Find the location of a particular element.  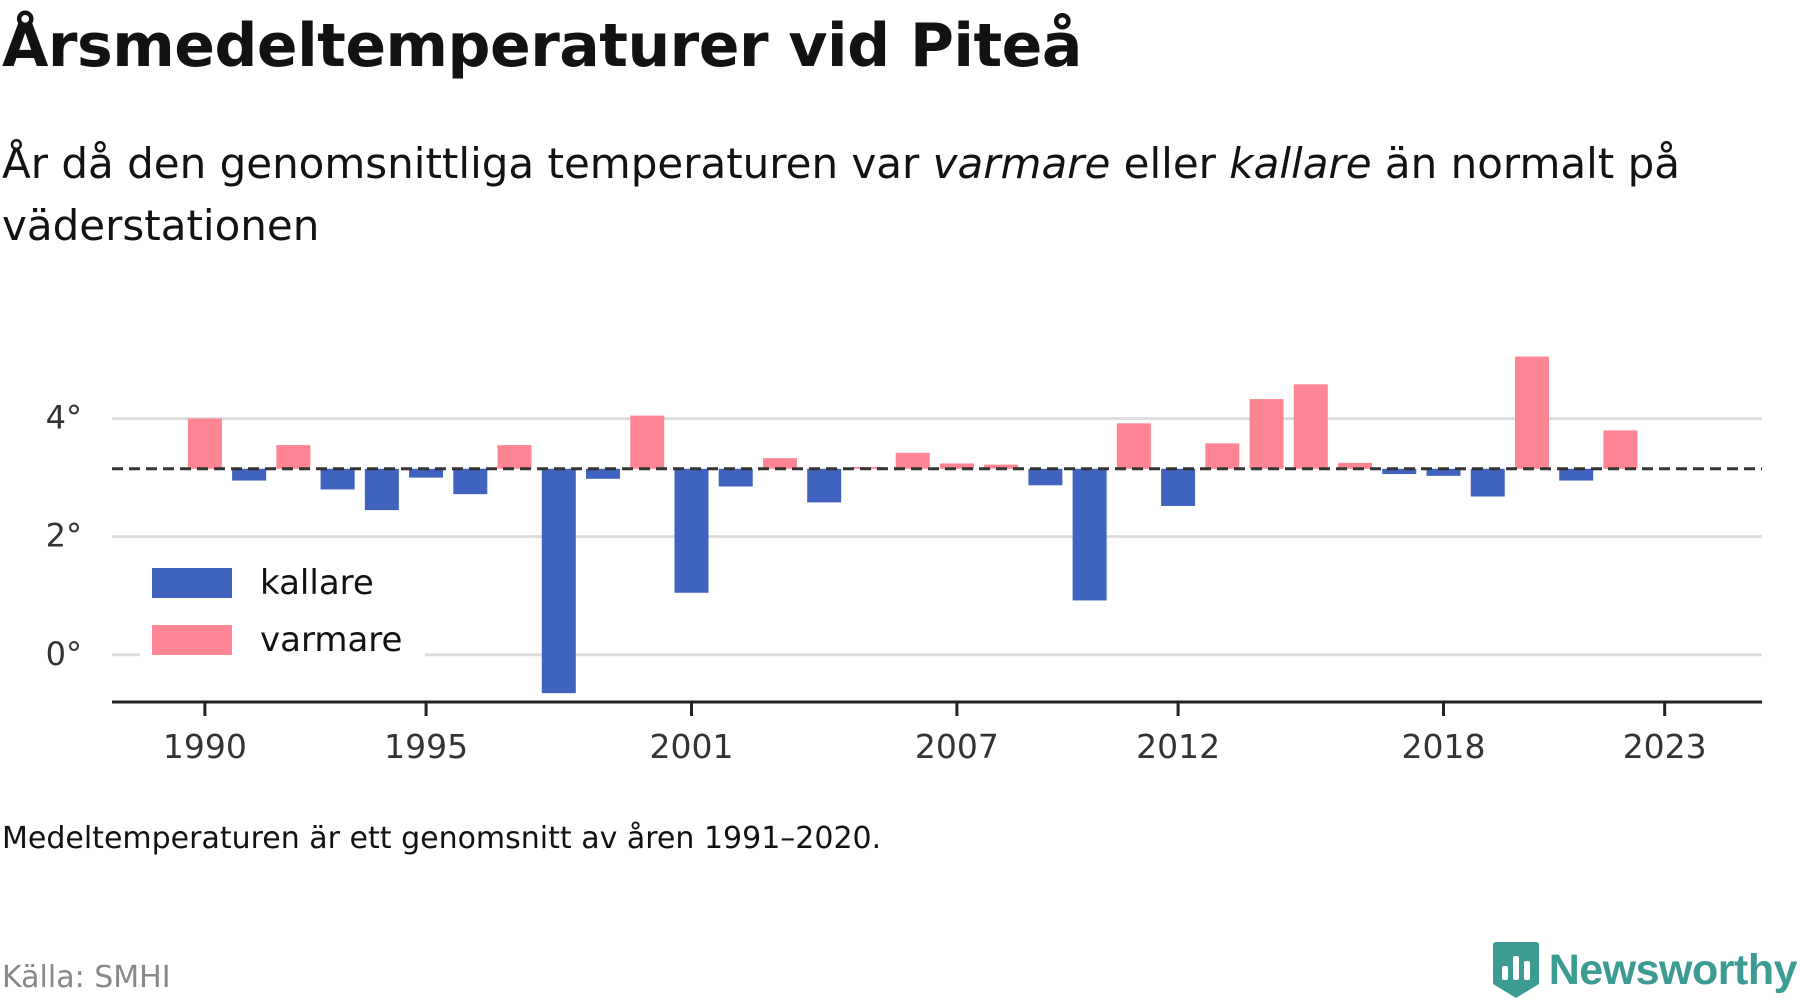

newsworthy-logo: Newsworthy is located at coordinates (1644, 970).